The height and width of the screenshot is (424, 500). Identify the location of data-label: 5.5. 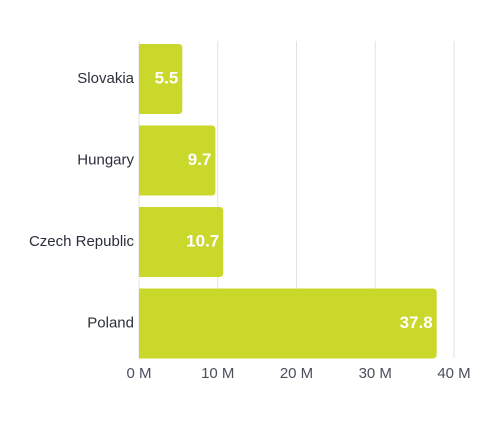
(167, 77).